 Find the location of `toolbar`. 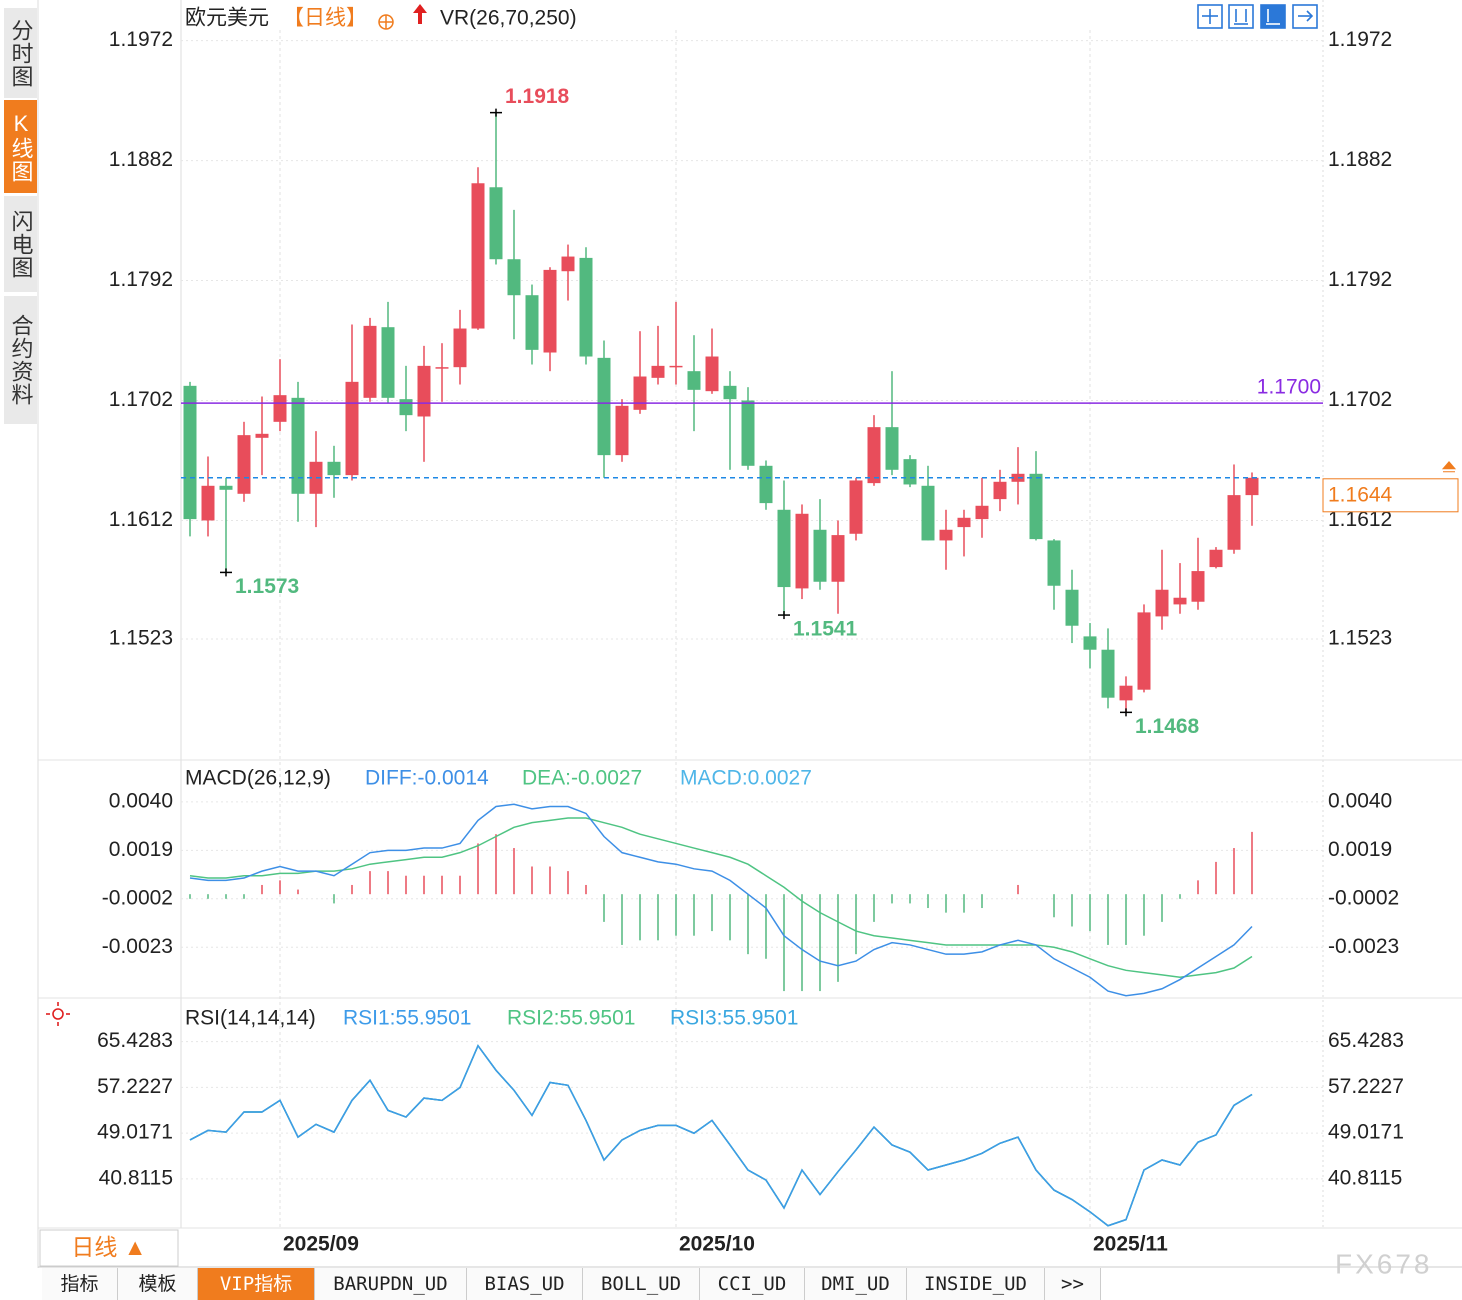

toolbar is located at coordinates (1257, 16).